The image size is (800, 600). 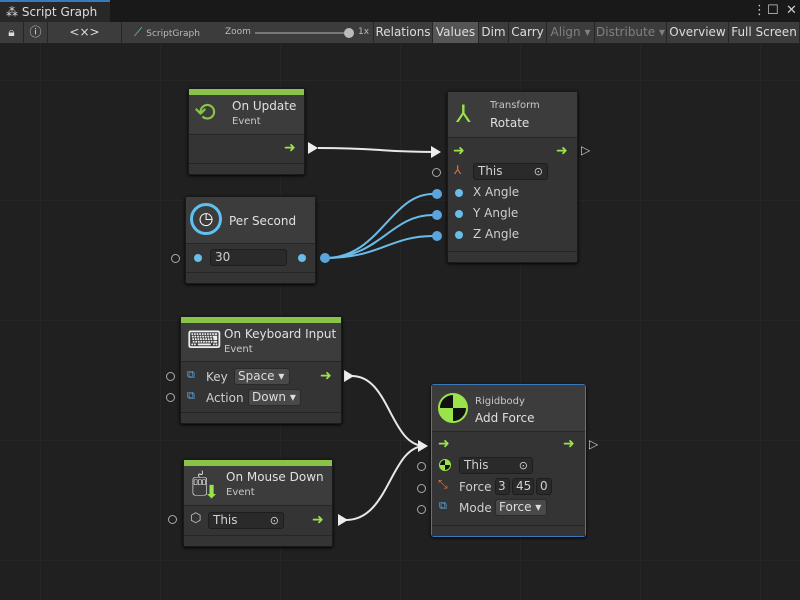 I want to click on graph-icon: ⁂, so click(x=12, y=12).